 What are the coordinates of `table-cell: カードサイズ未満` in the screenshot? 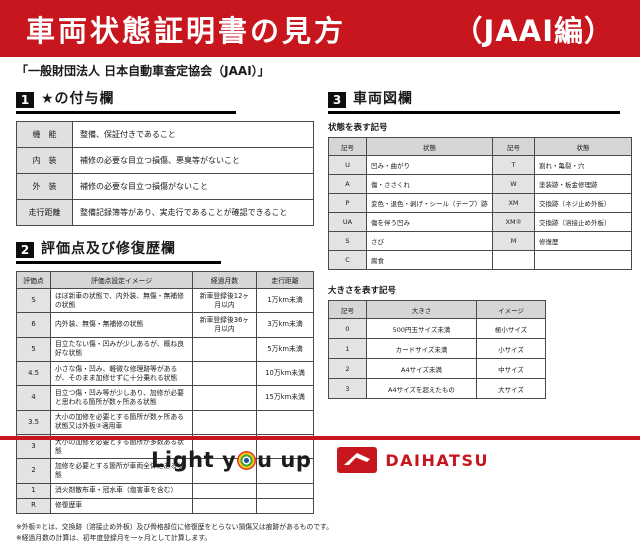 It's located at (421, 348).